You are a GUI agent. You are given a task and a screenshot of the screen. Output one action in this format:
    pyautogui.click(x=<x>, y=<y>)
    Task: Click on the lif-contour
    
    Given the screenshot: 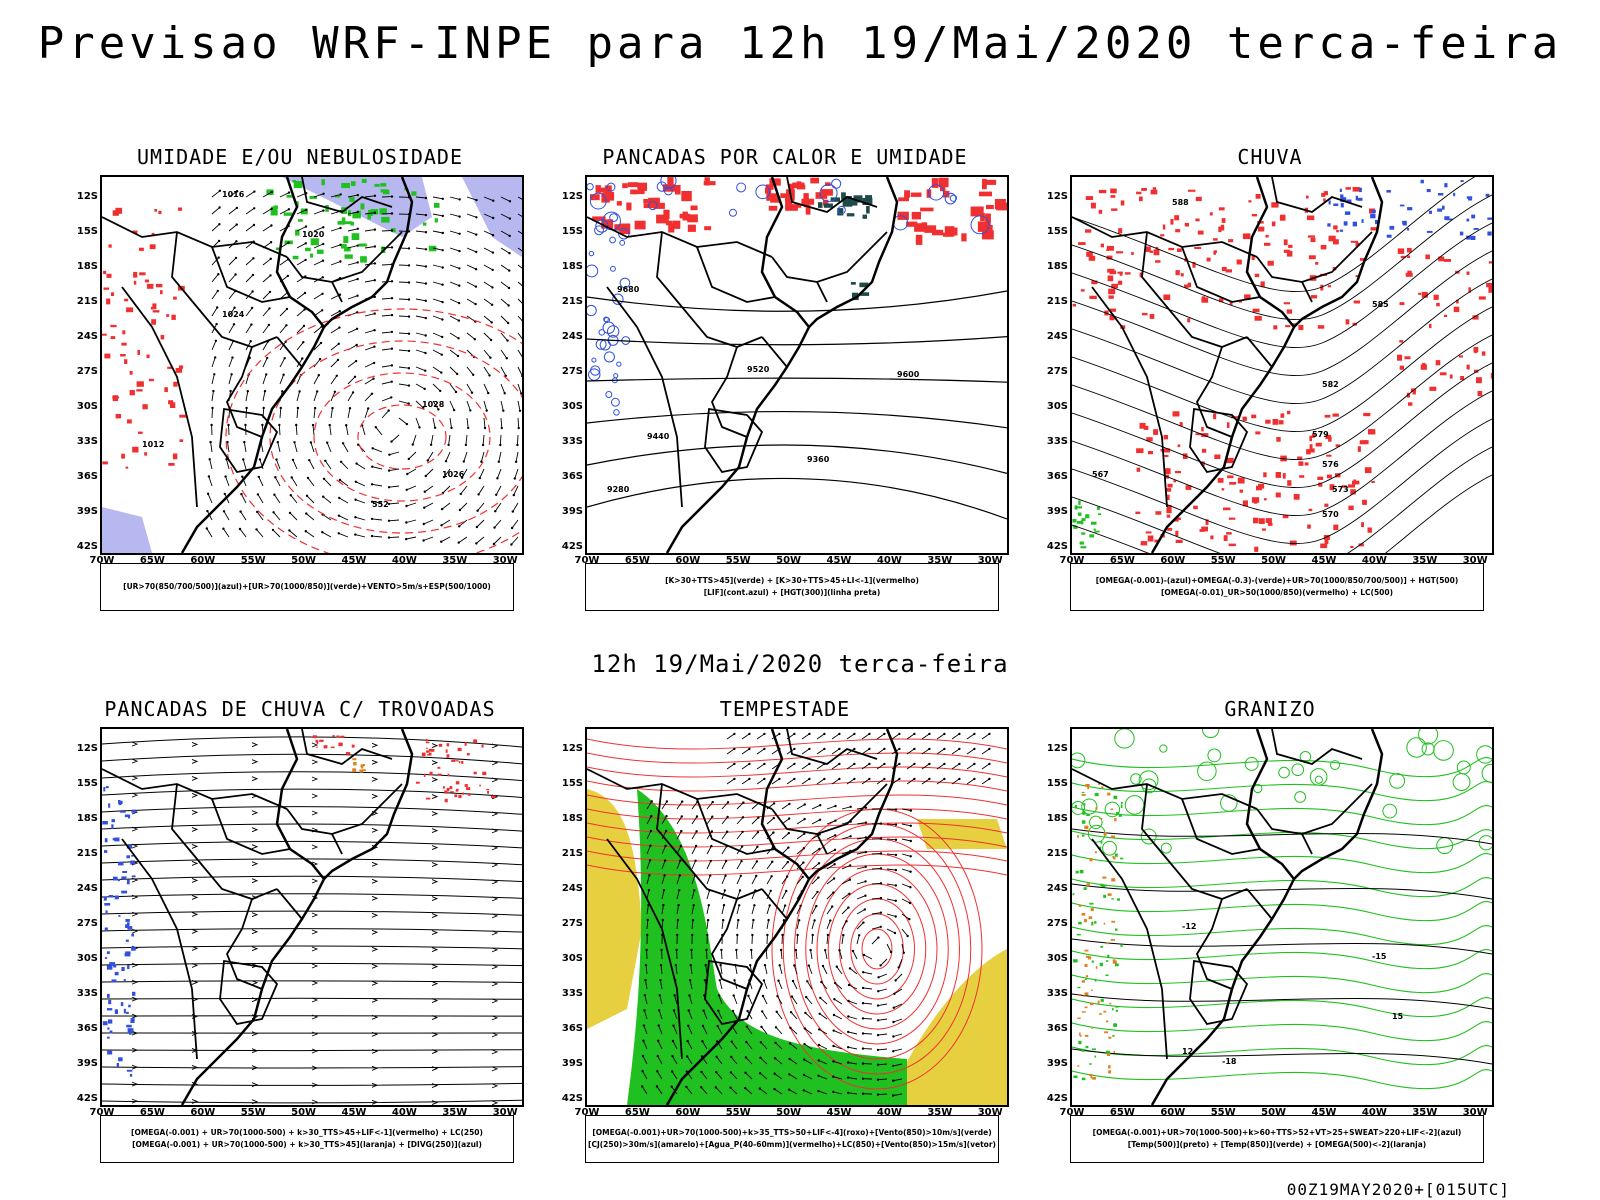 What is the action you would take?
    pyautogui.click(x=609, y=357)
    